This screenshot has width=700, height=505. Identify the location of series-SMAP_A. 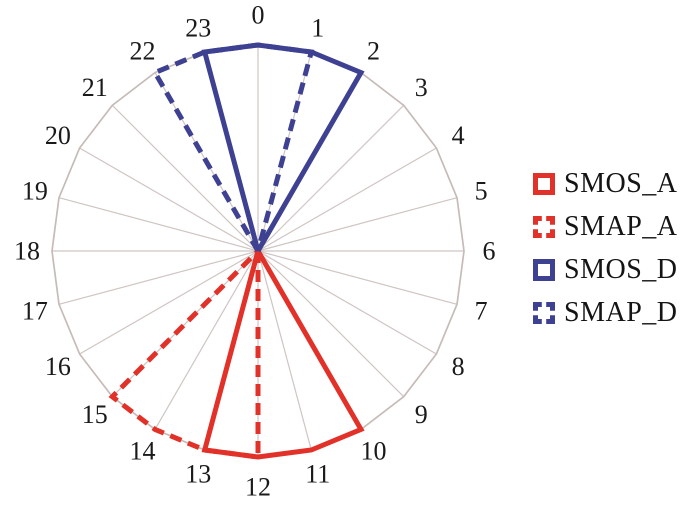
(184, 354).